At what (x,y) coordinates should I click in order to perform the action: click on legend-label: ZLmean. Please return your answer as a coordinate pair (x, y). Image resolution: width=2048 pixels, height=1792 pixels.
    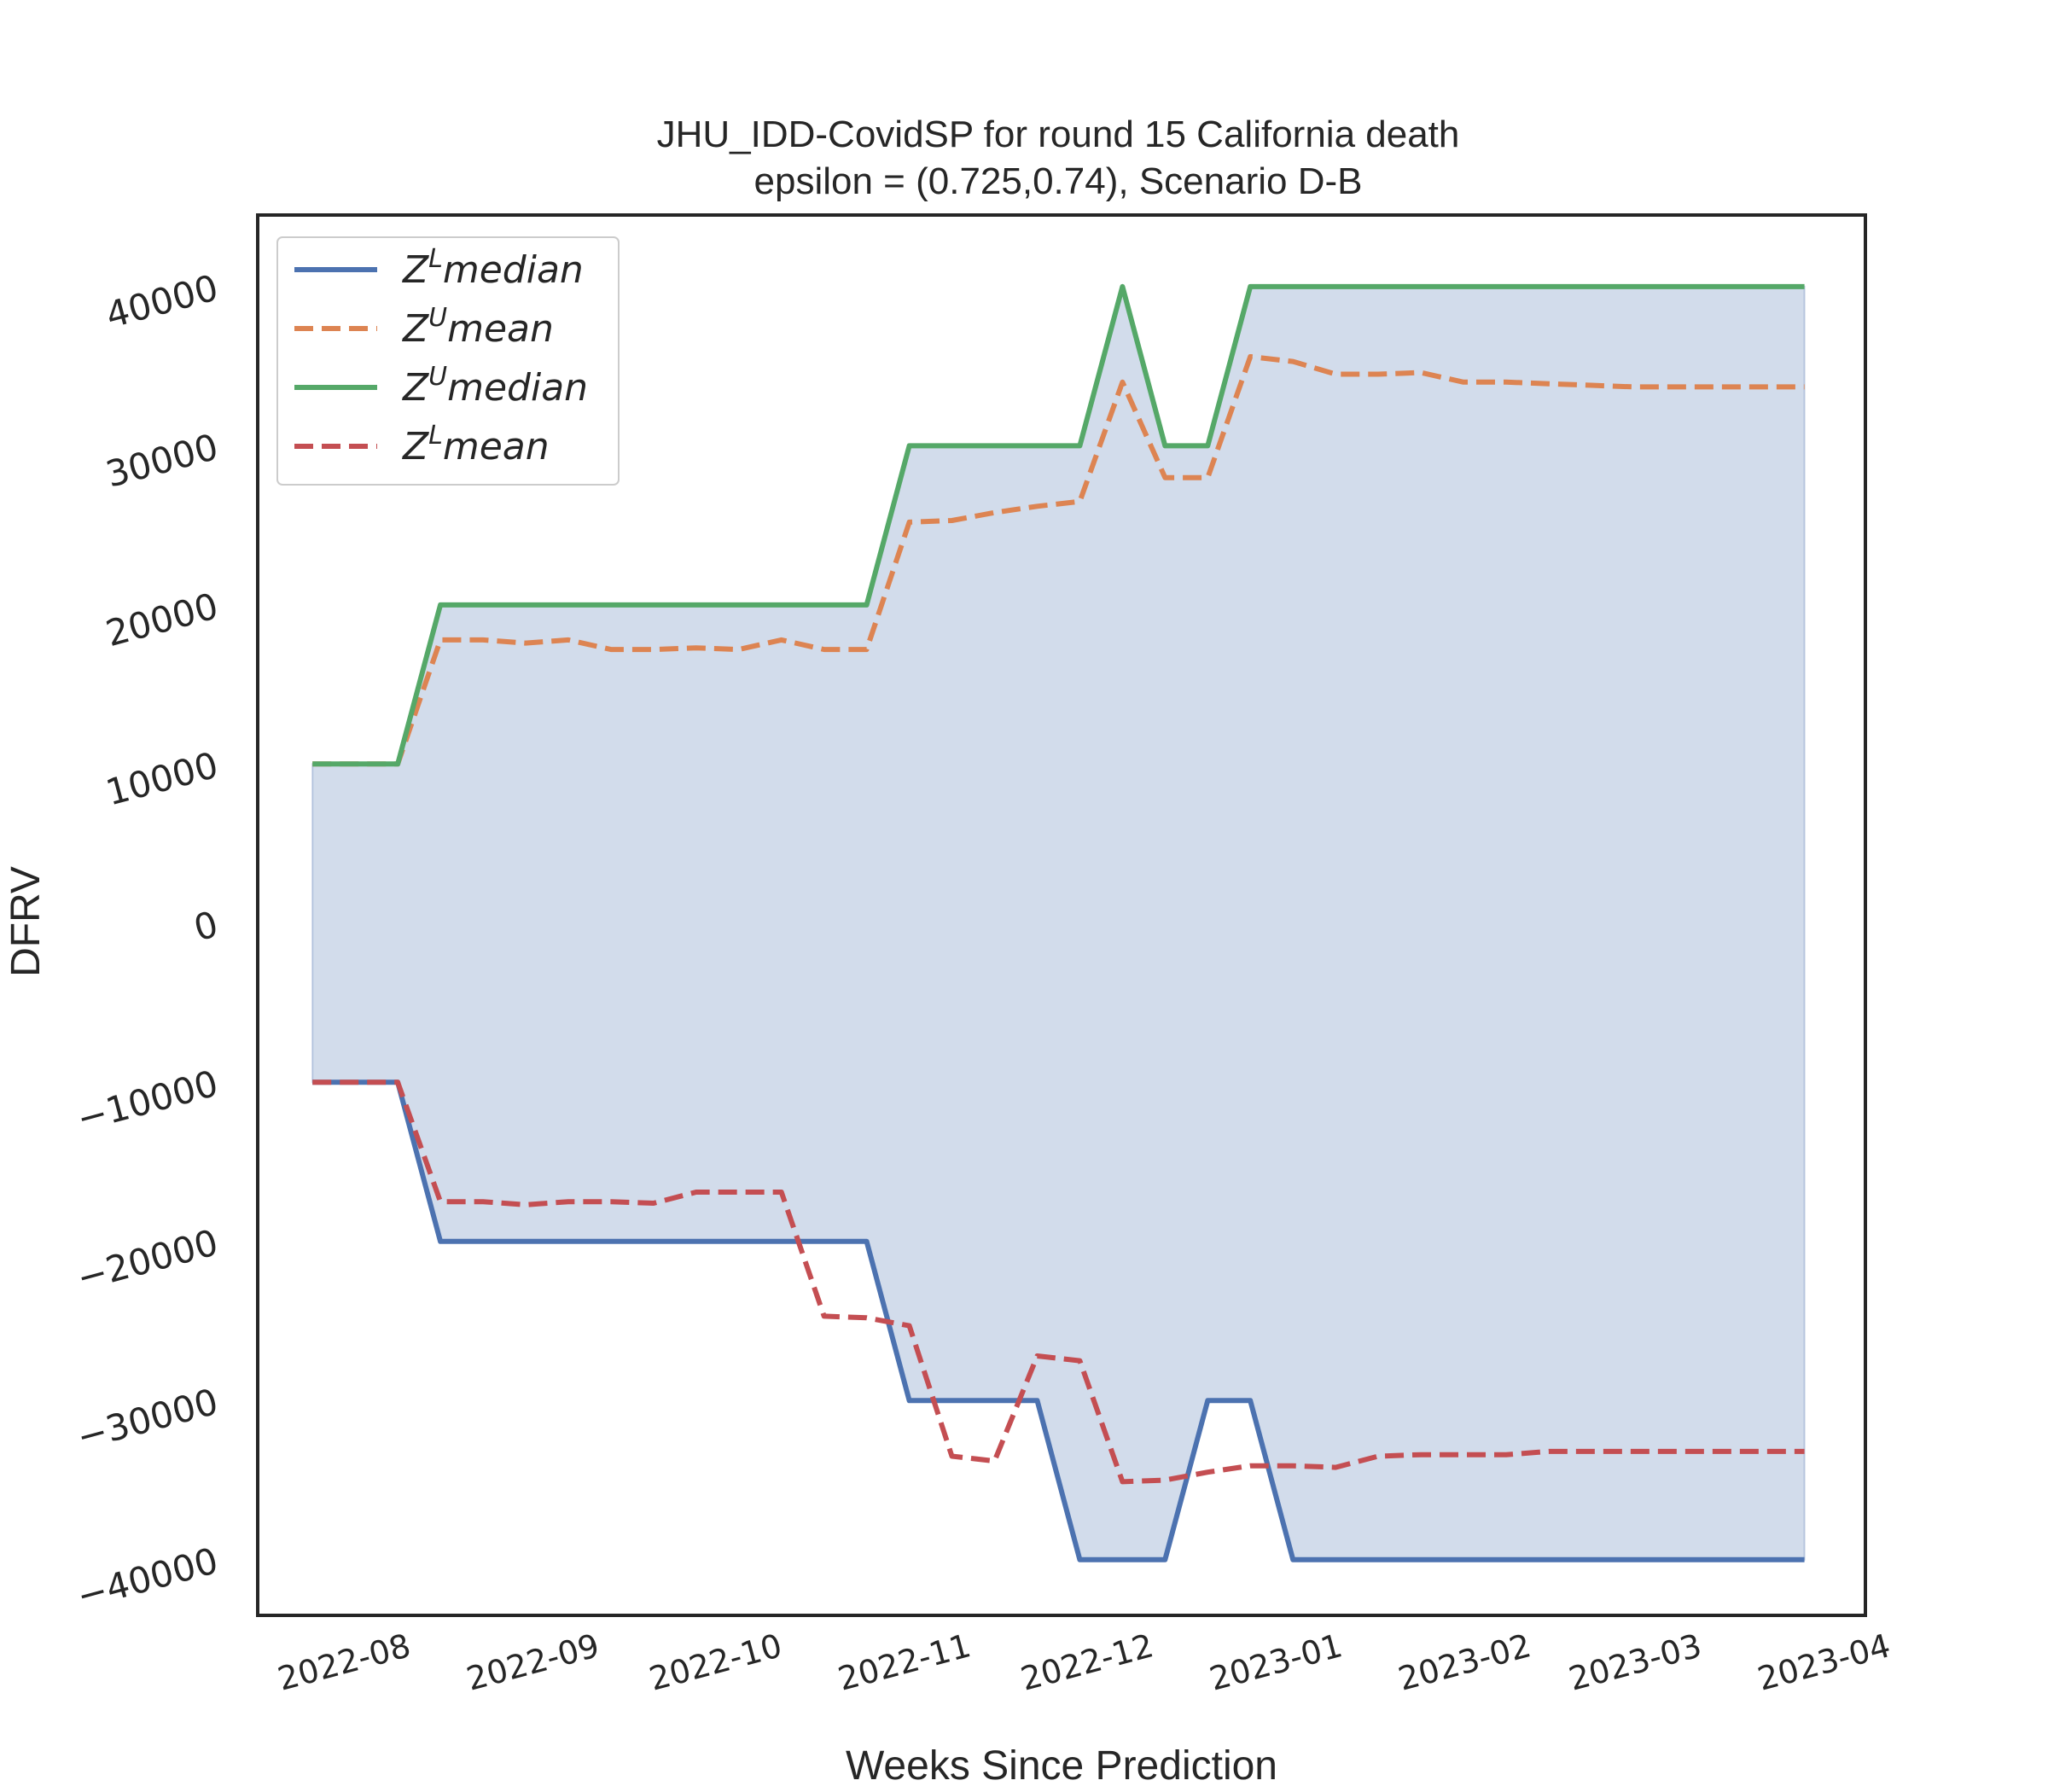
    Looking at the image, I should click on (476, 445).